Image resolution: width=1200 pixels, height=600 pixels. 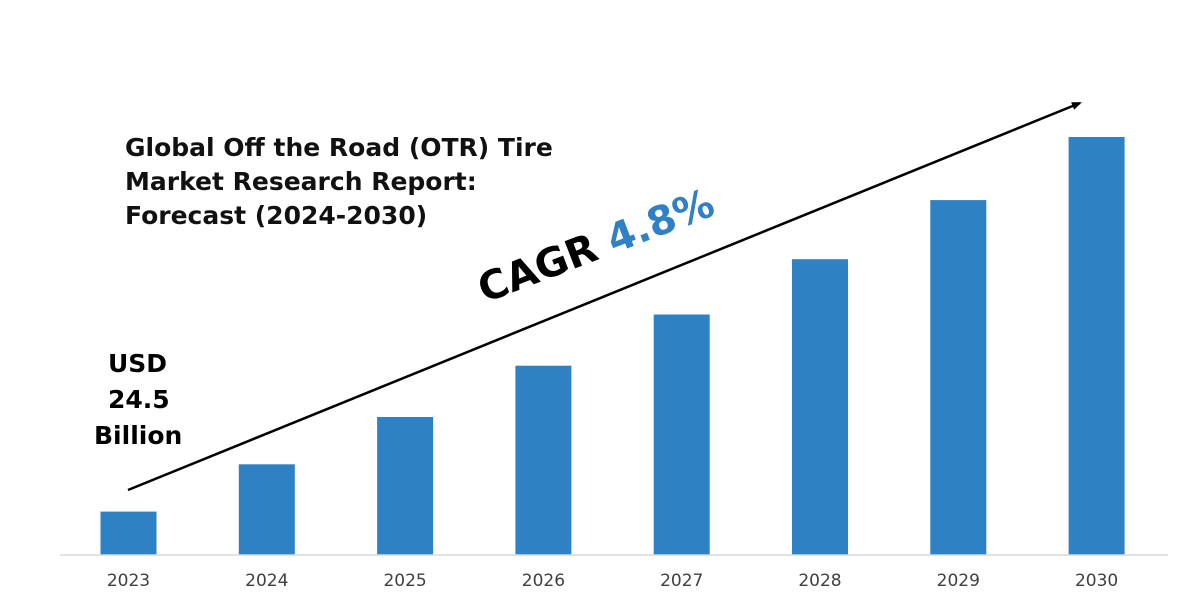 I want to click on bar-2029, so click(x=958, y=377).